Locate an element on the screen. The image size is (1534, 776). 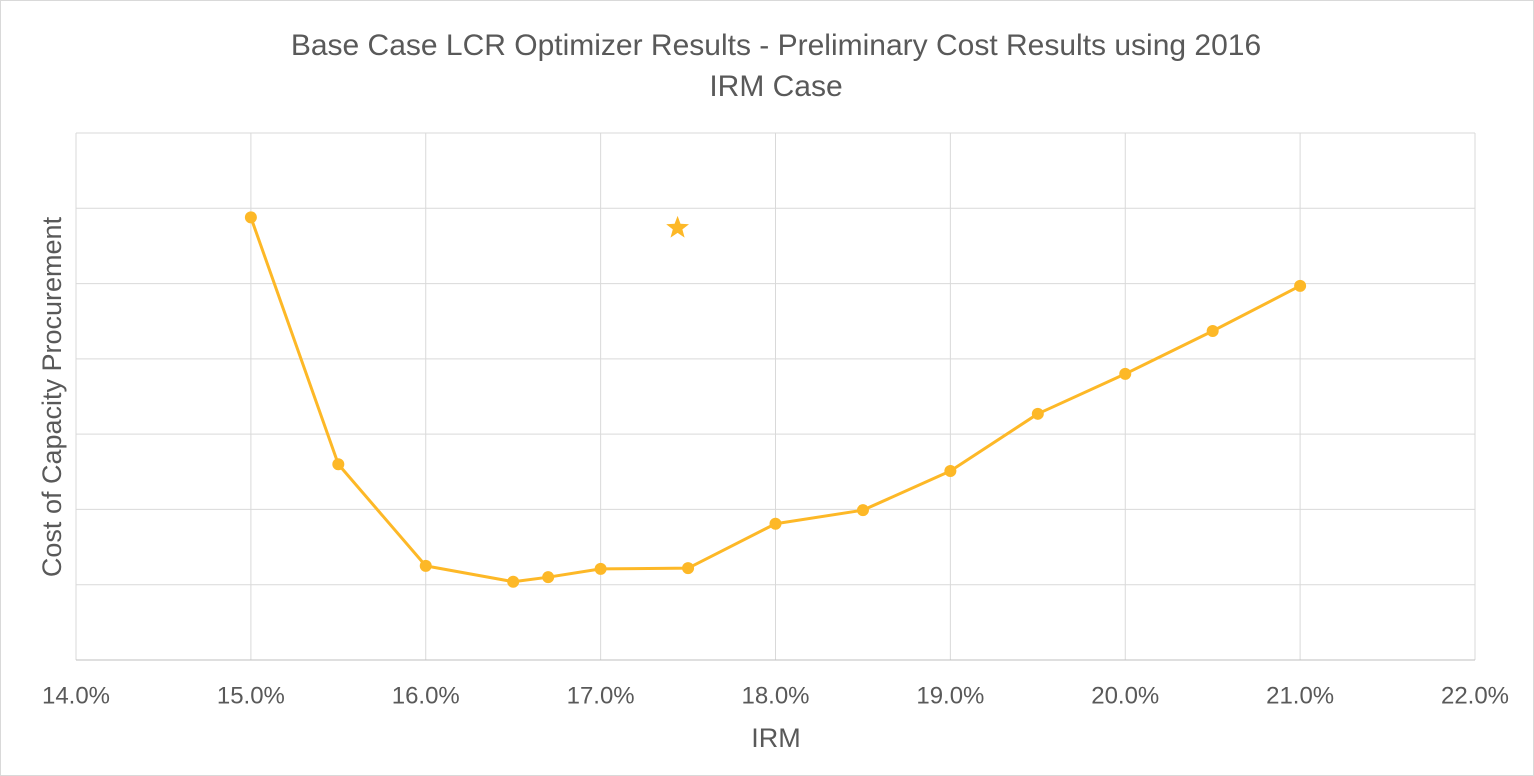
chart-title: IRM Case is located at coordinates (775, 86).